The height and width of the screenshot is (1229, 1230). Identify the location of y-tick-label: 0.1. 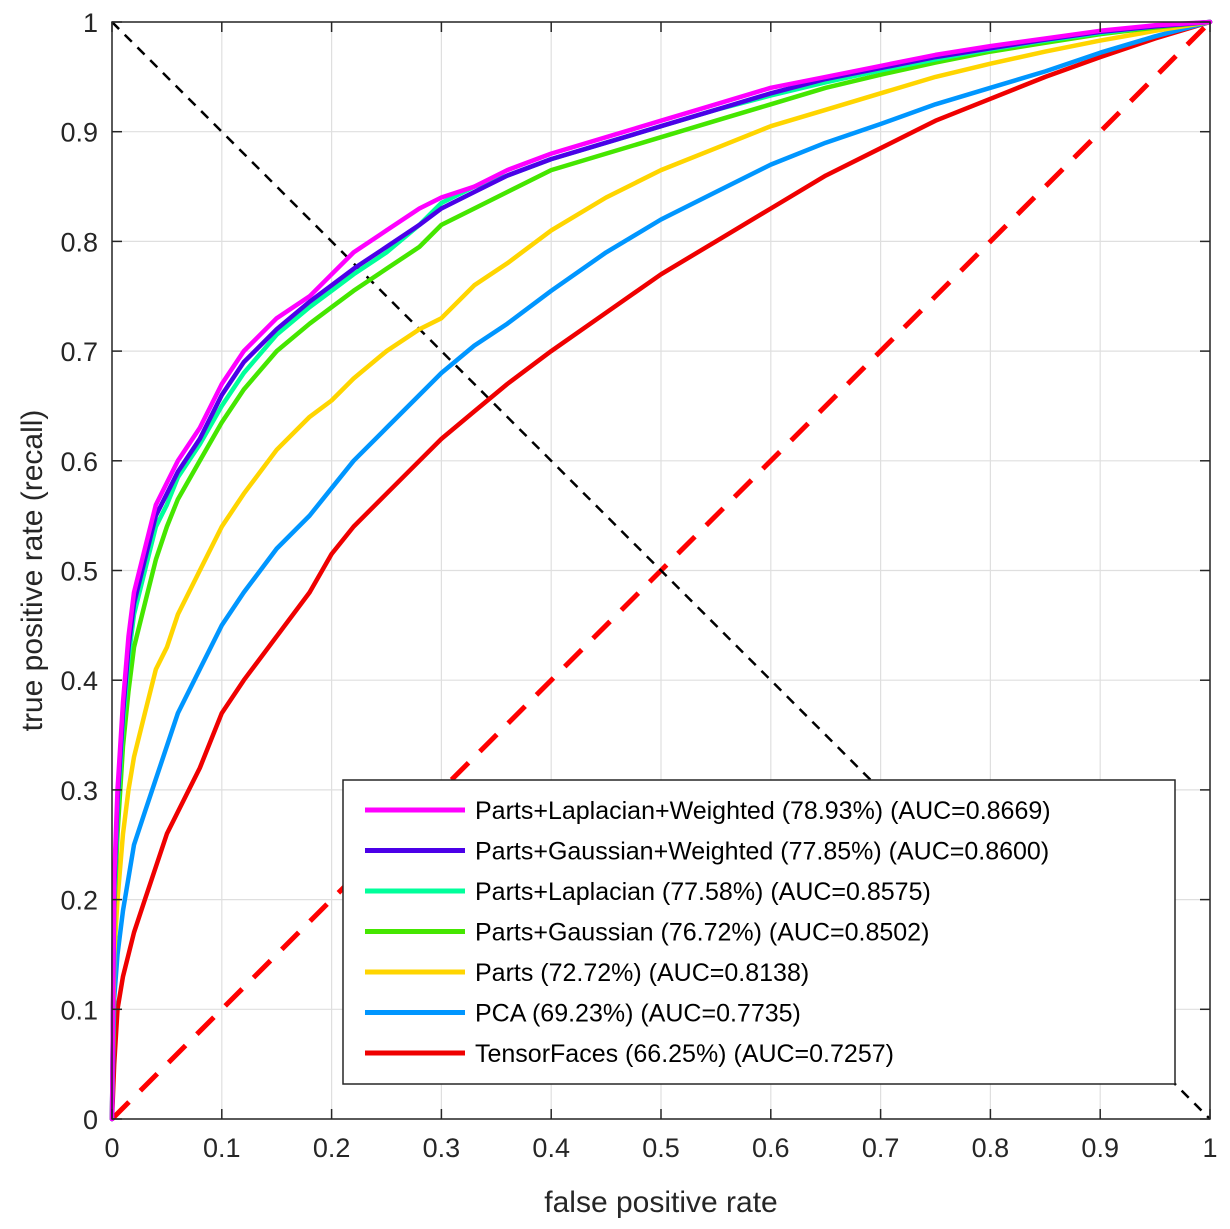
(79, 1010).